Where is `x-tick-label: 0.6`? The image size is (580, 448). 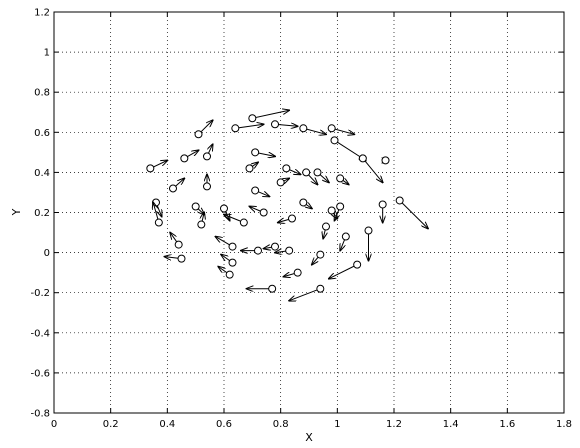 x-tick-label: 0.6 is located at coordinates (224, 424).